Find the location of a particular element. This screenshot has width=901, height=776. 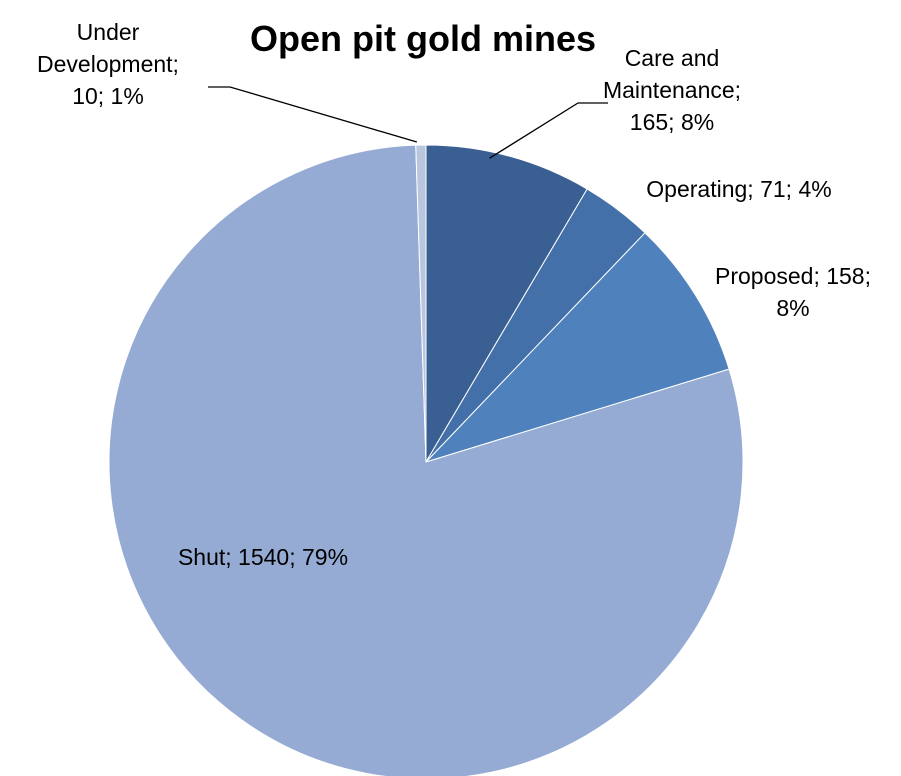

data-label-proposed: Proposed; 158; 8% is located at coordinates (793, 292).